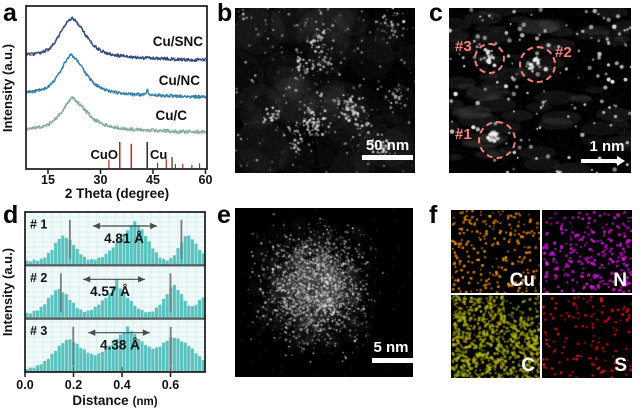 The height and width of the screenshot is (411, 640). I want to click on scalebar-label-b: 50 nm, so click(387, 145).